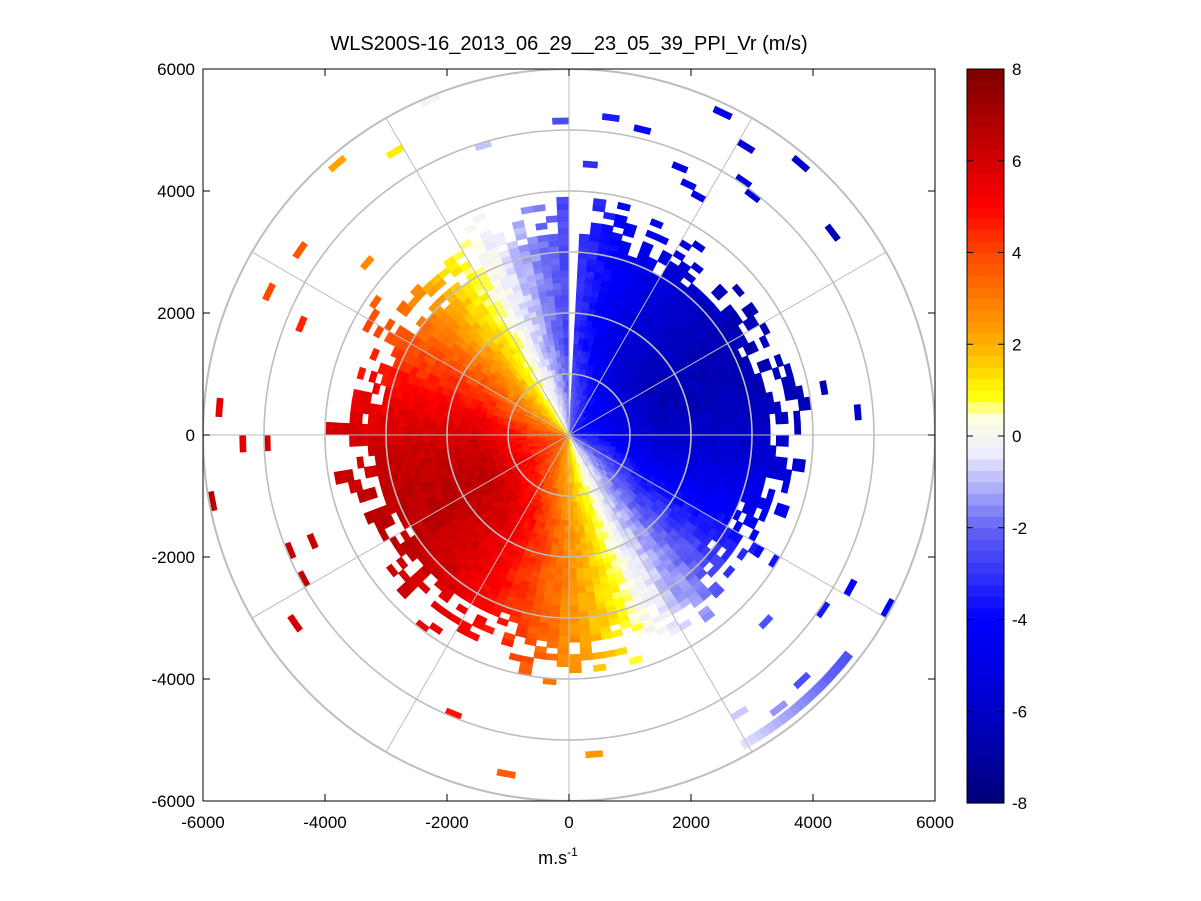 This screenshot has height=901, width=1201. Describe the element at coordinates (1016, 344) in the screenshot. I see `colorbar-tick-label: 2` at that location.